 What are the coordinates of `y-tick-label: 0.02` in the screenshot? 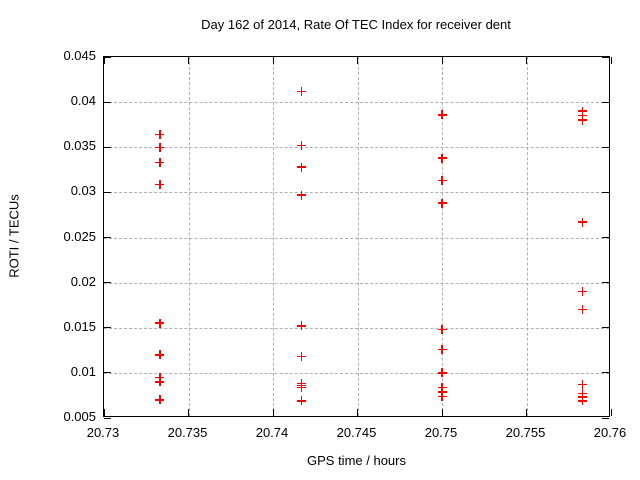 It's located at (83, 281).